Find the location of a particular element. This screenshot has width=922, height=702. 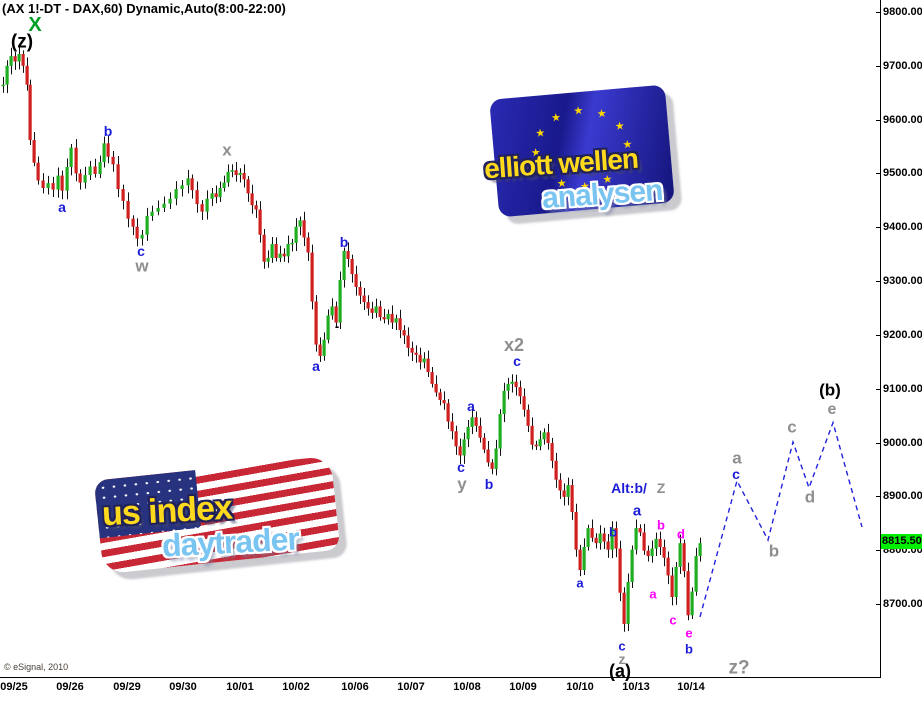

date-axis-label: 09/25 is located at coordinates (14, 687).